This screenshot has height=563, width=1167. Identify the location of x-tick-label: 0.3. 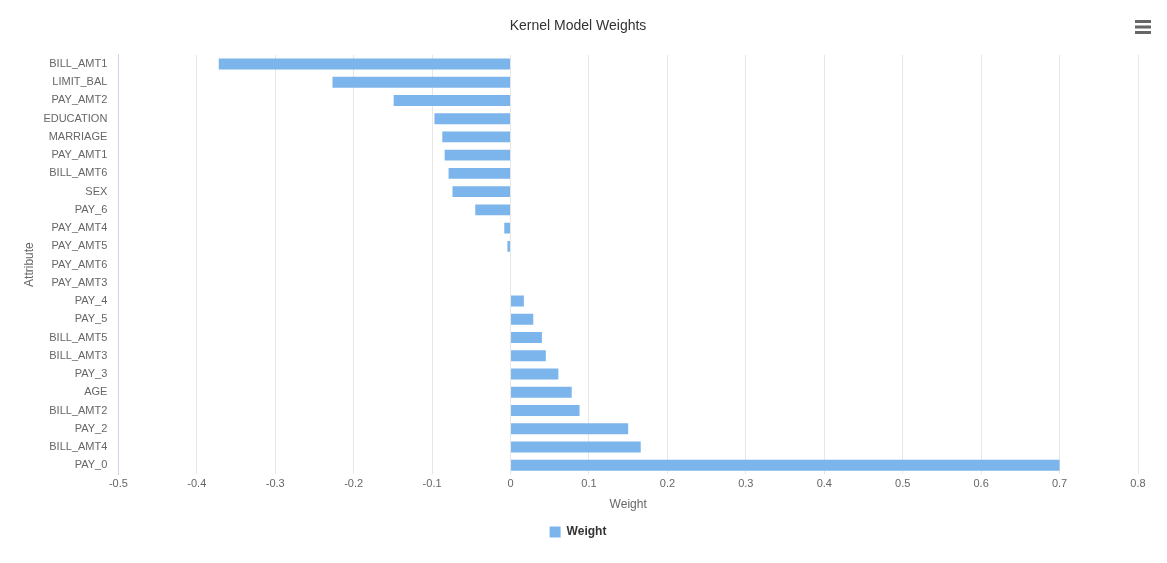
(746, 483).